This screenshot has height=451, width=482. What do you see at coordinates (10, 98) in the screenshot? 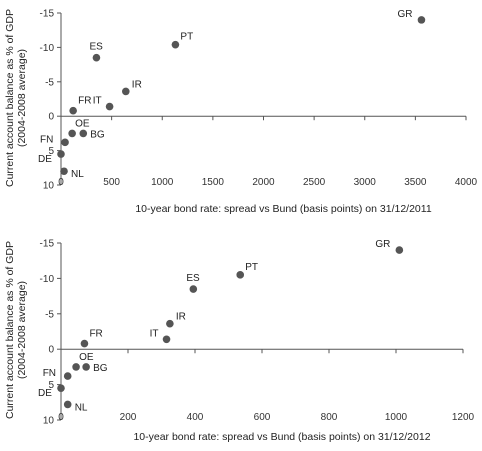
I see `y-axis-label-1: Current account balance as % of GDP` at bounding box center [10, 98].